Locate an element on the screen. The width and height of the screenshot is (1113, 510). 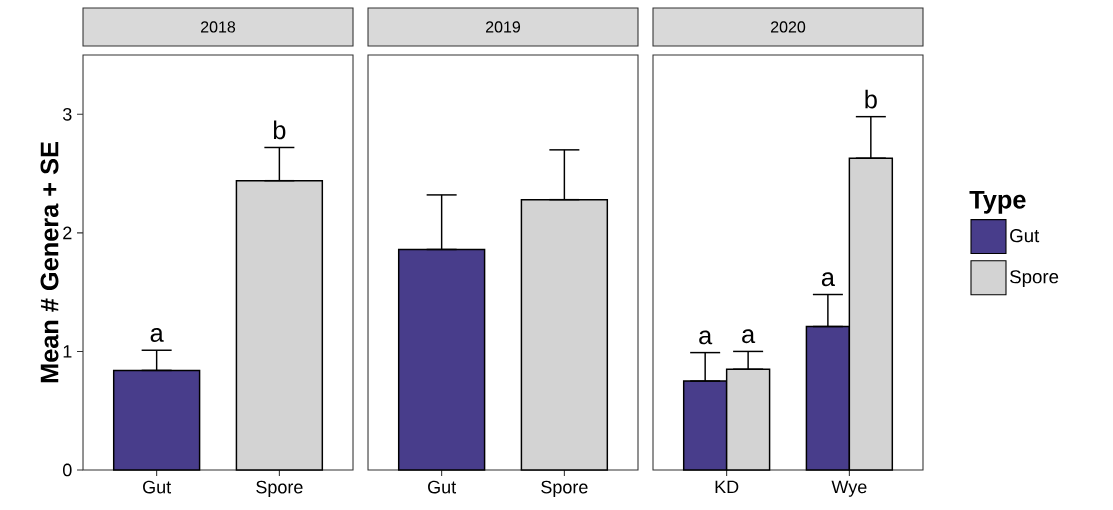
legend-label: Gut is located at coordinates (1025, 236).